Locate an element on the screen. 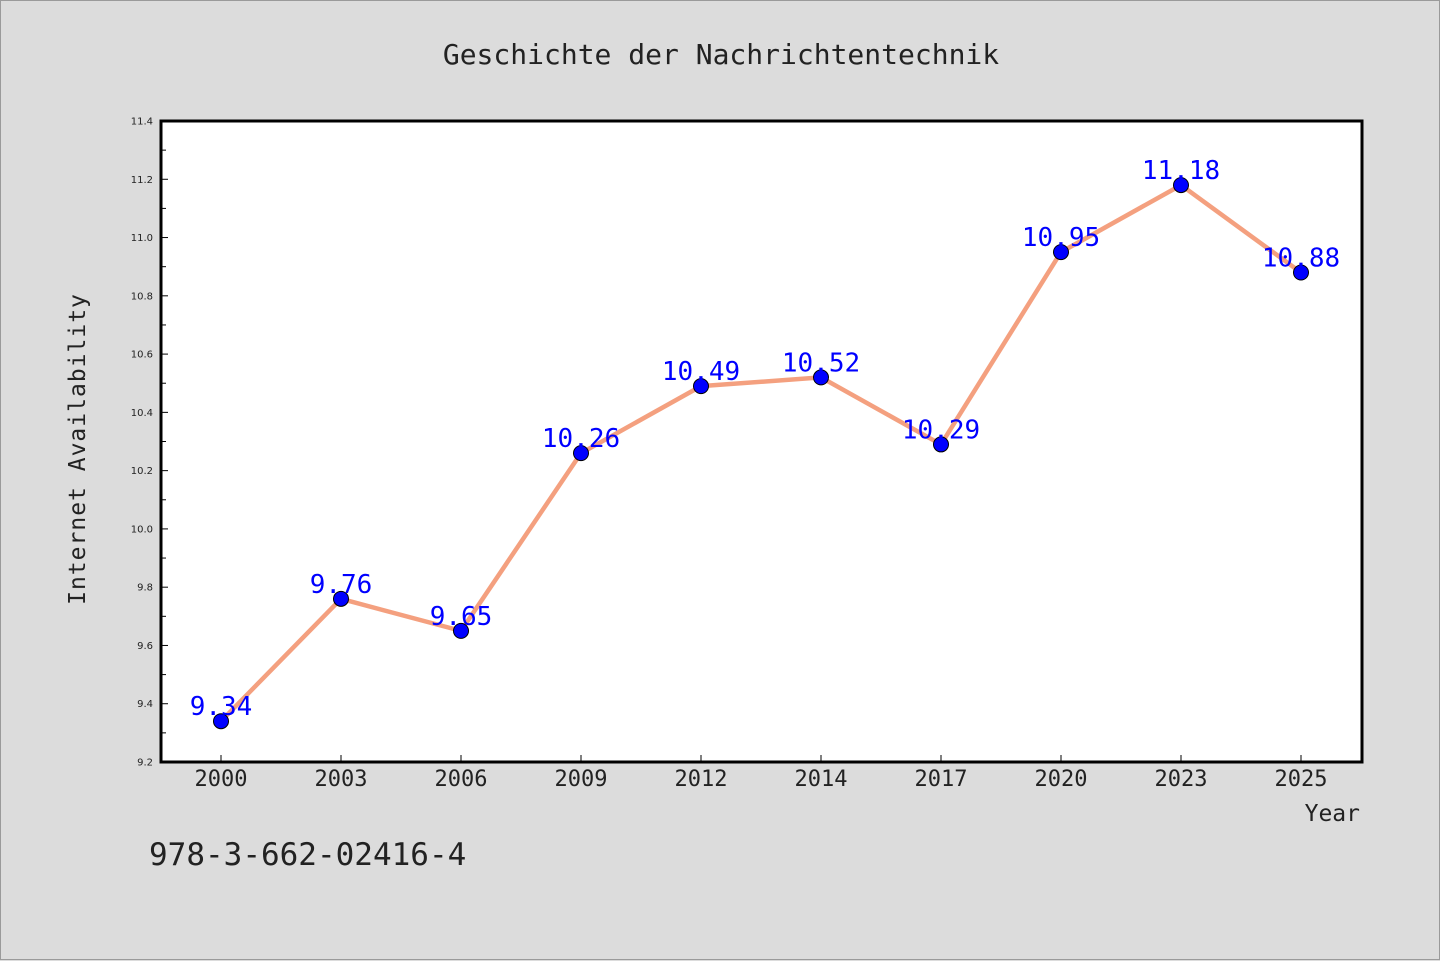 This screenshot has height=961, width=1440. y-tick-label: 11.2 is located at coordinates (142, 180).